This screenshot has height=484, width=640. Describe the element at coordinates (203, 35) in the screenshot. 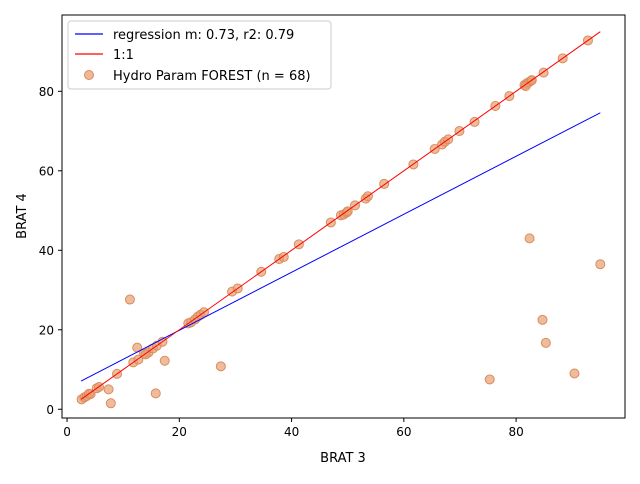

I see `legend-regression-label: regression m: 0.73, r2: 0.79` at that location.